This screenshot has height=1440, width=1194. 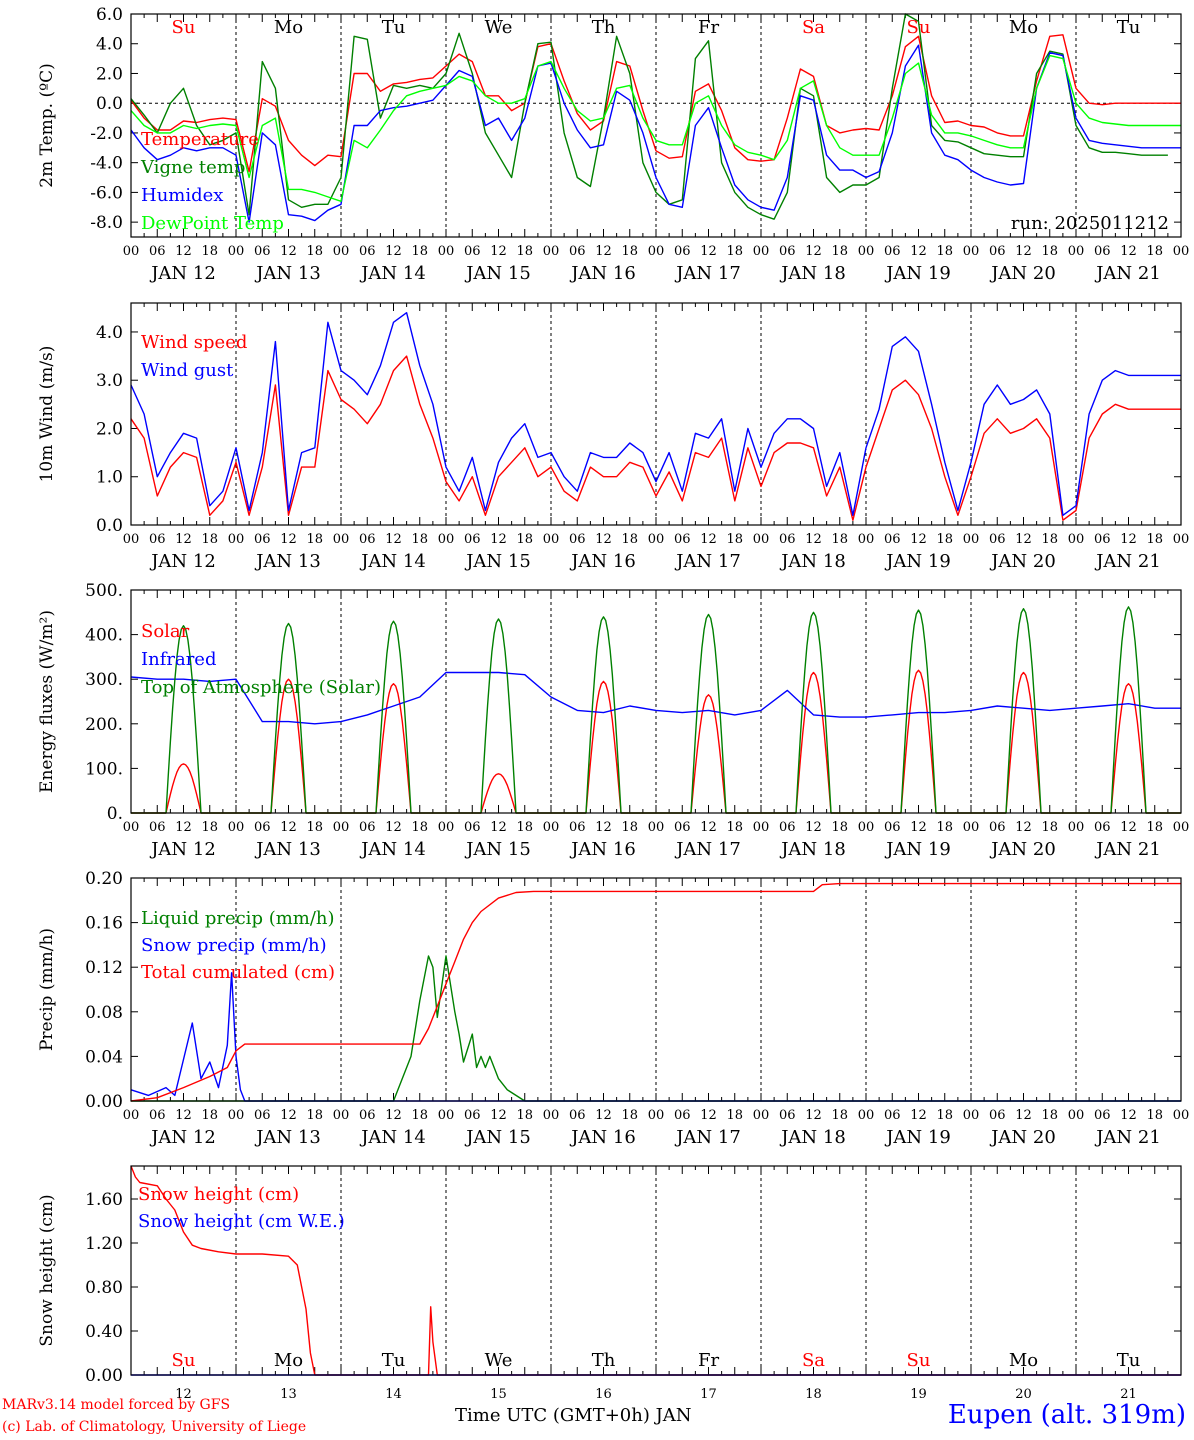 What do you see at coordinates (394, 27) in the screenshot?
I see `weekday-label: Tu` at bounding box center [394, 27].